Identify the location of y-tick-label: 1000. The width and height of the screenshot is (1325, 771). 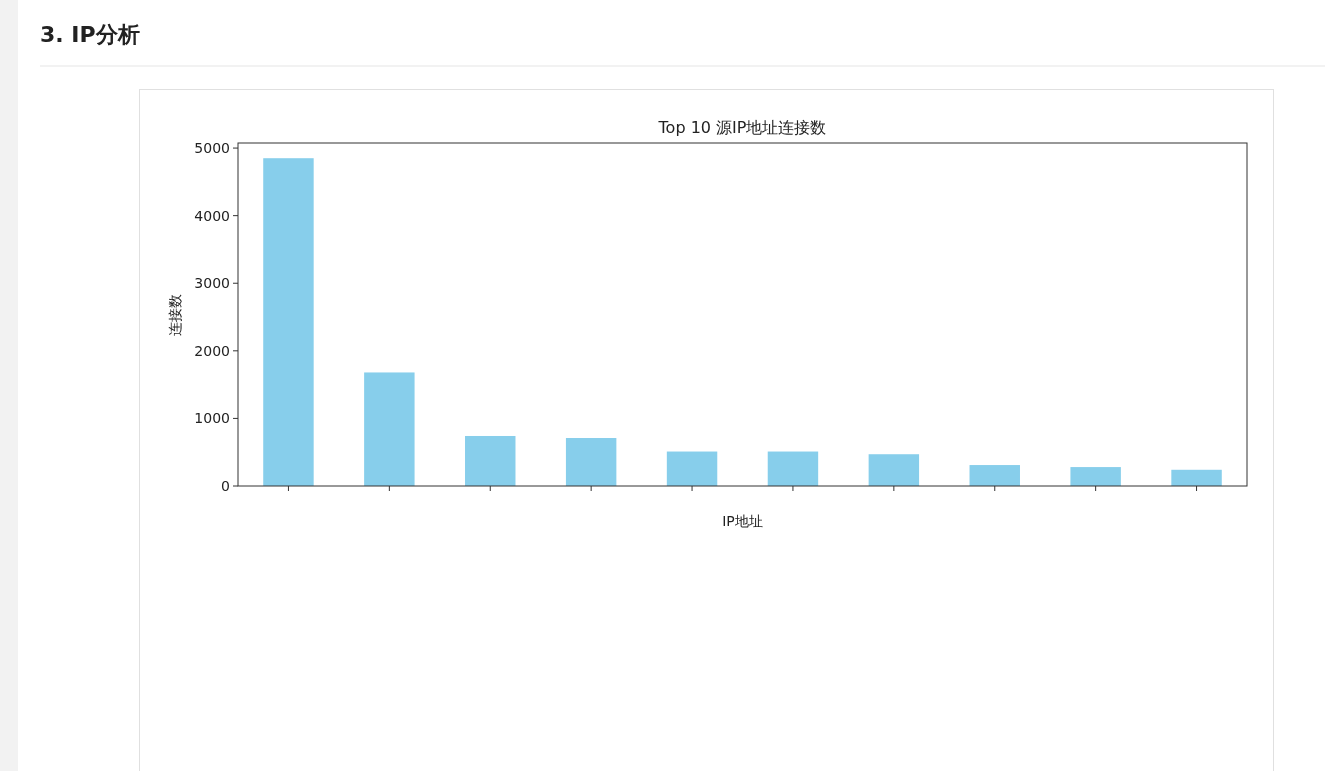
(212, 418).